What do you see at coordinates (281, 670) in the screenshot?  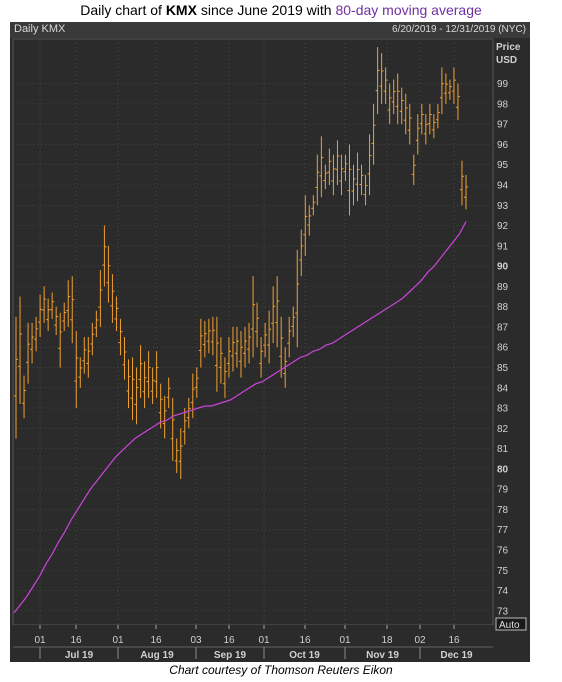 I see `chart-credit: Chart courtesy of Thomson Reuters Eikon` at bounding box center [281, 670].